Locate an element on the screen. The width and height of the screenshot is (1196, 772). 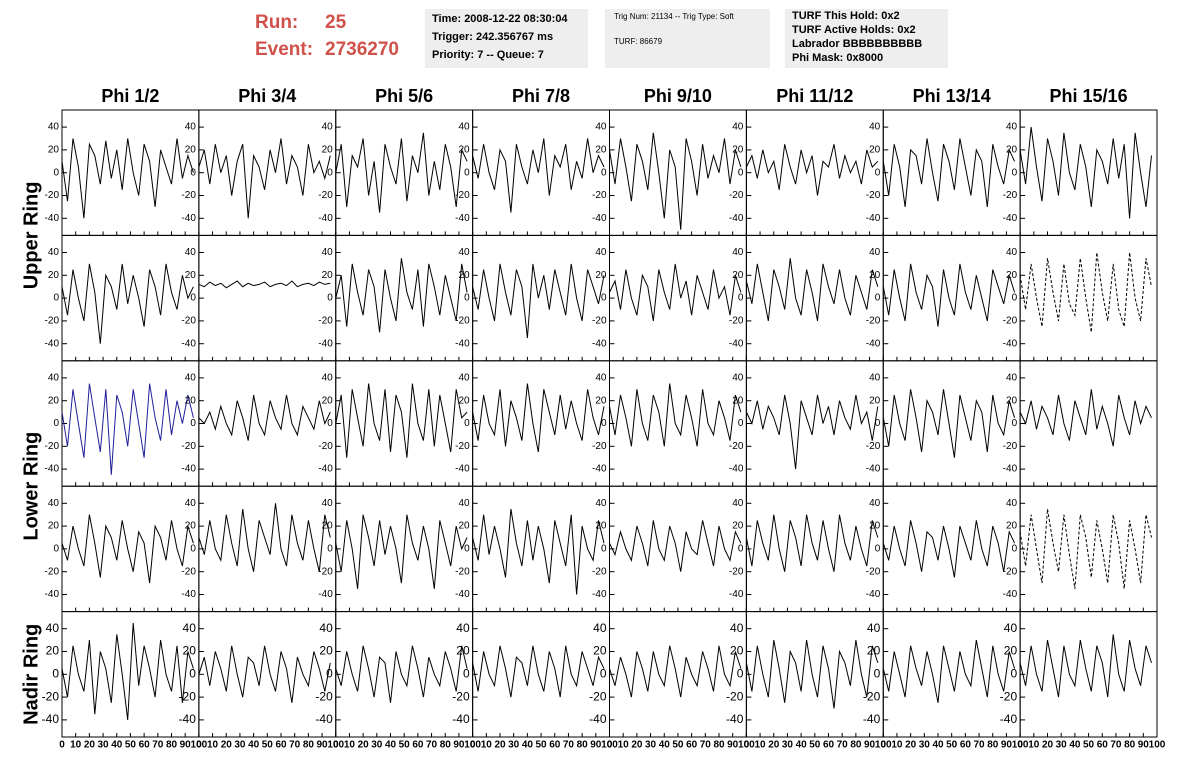
run-value: 25 is located at coordinates (336, 22).